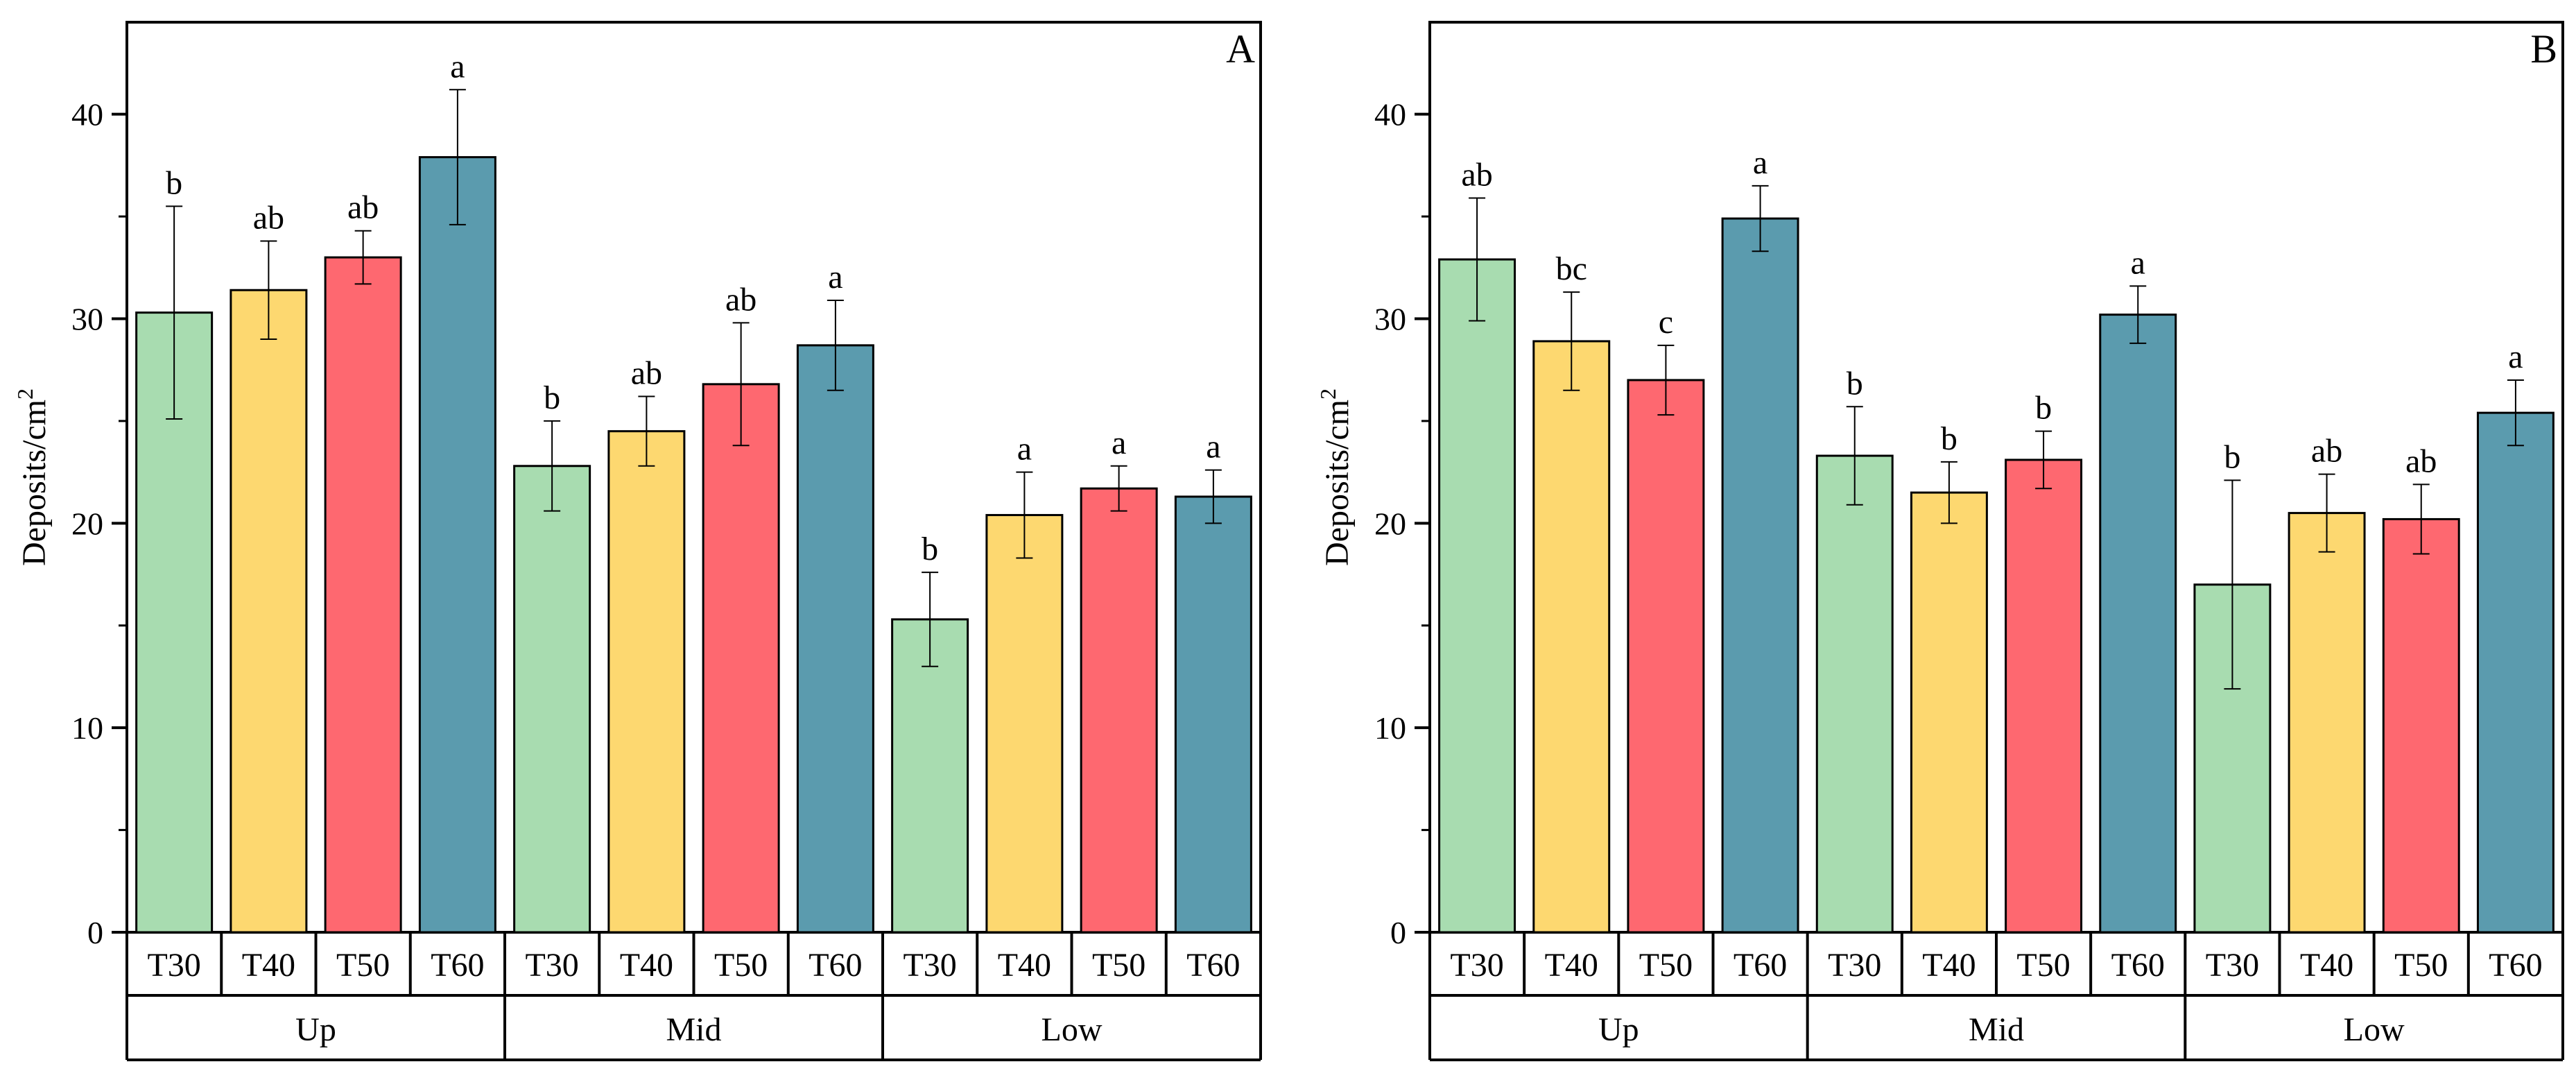 This screenshot has height=1080, width=2576. What do you see at coordinates (1571, 268) in the screenshot?
I see `significance-letter: bc` at bounding box center [1571, 268].